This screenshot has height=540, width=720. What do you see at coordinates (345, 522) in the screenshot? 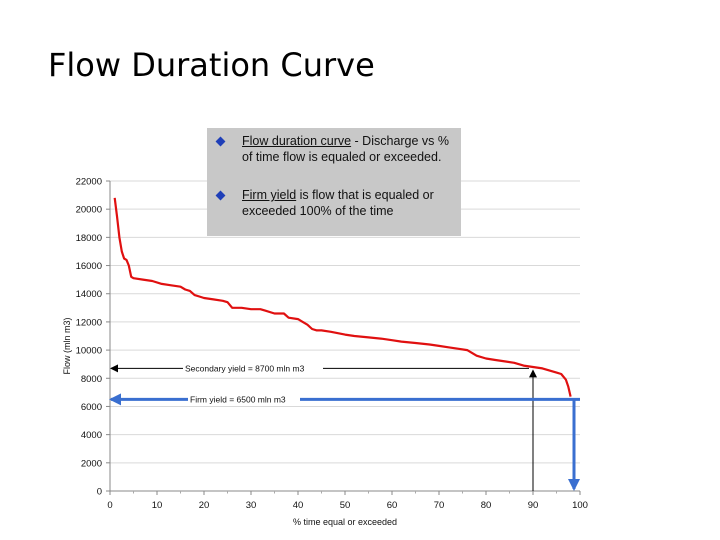
I see `x-axis-label: % time equal or exceeded` at bounding box center [345, 522].